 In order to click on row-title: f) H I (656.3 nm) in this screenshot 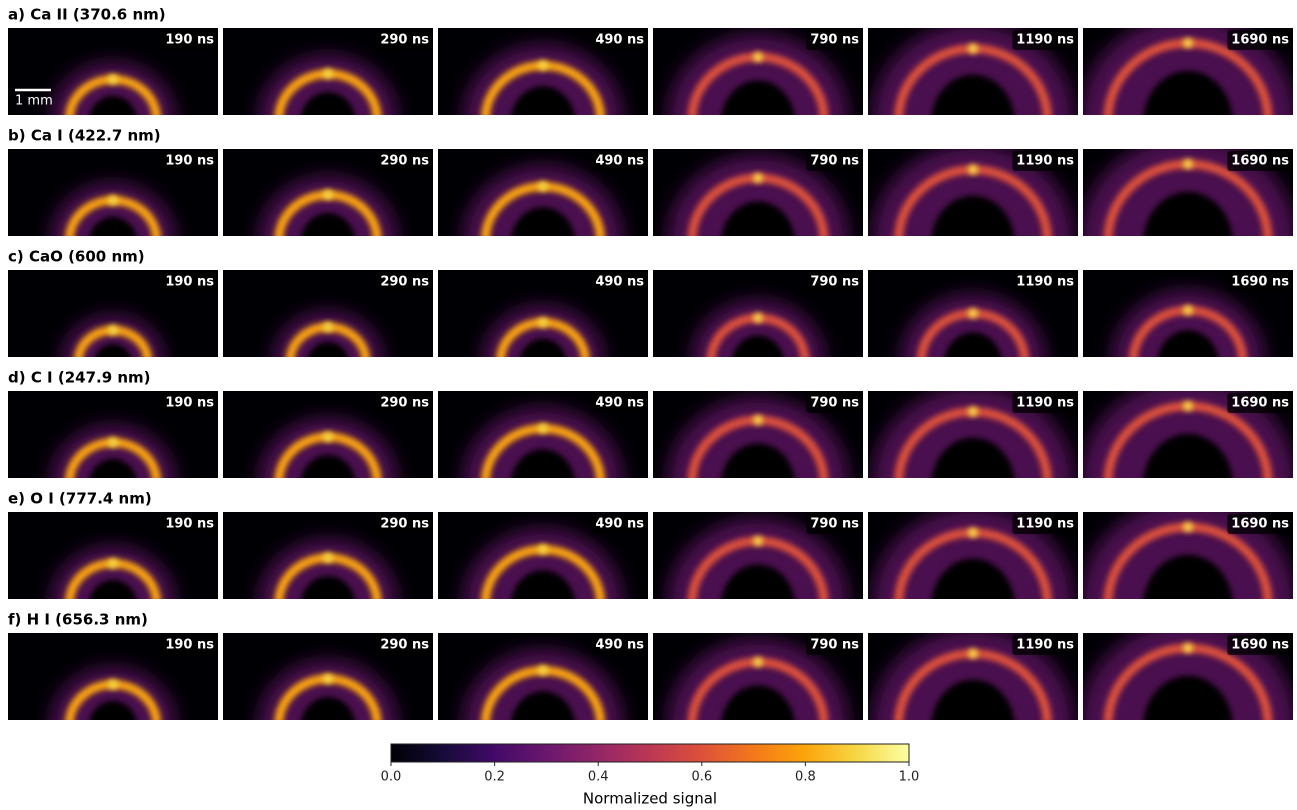, I will do `click(78, 620)`.